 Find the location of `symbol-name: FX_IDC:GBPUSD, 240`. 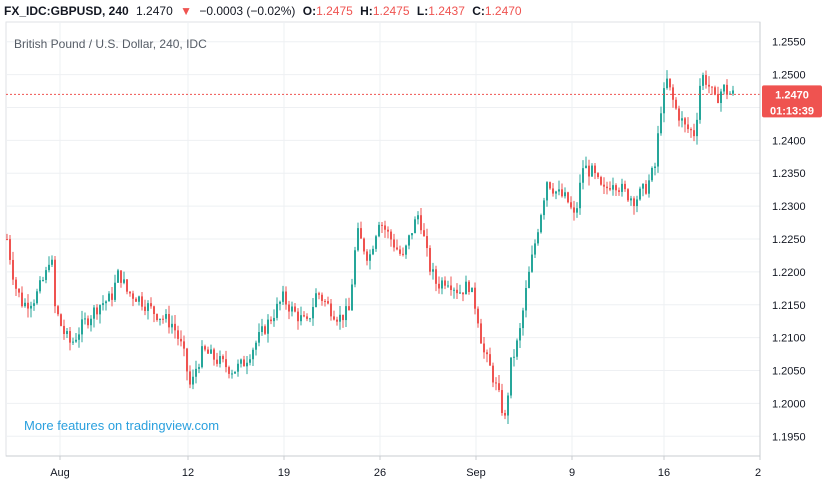

symbol-name: FX_IDC:GBPUSD, 240 is located at coordinates (66, 11).